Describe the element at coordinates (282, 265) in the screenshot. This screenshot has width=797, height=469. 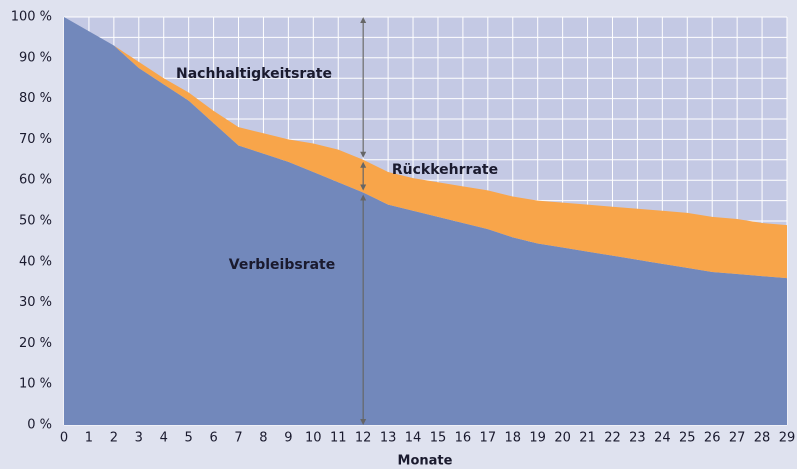
I see `series-label: Verbleibsrate` at that location.